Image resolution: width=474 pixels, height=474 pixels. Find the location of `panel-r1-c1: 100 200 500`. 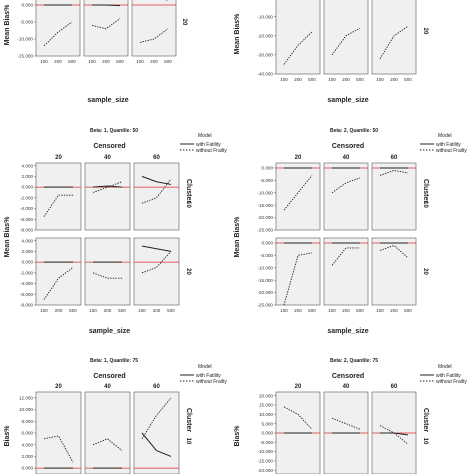

panel-r1-c1: 100 200 500 is located at coordinates (58, 32).